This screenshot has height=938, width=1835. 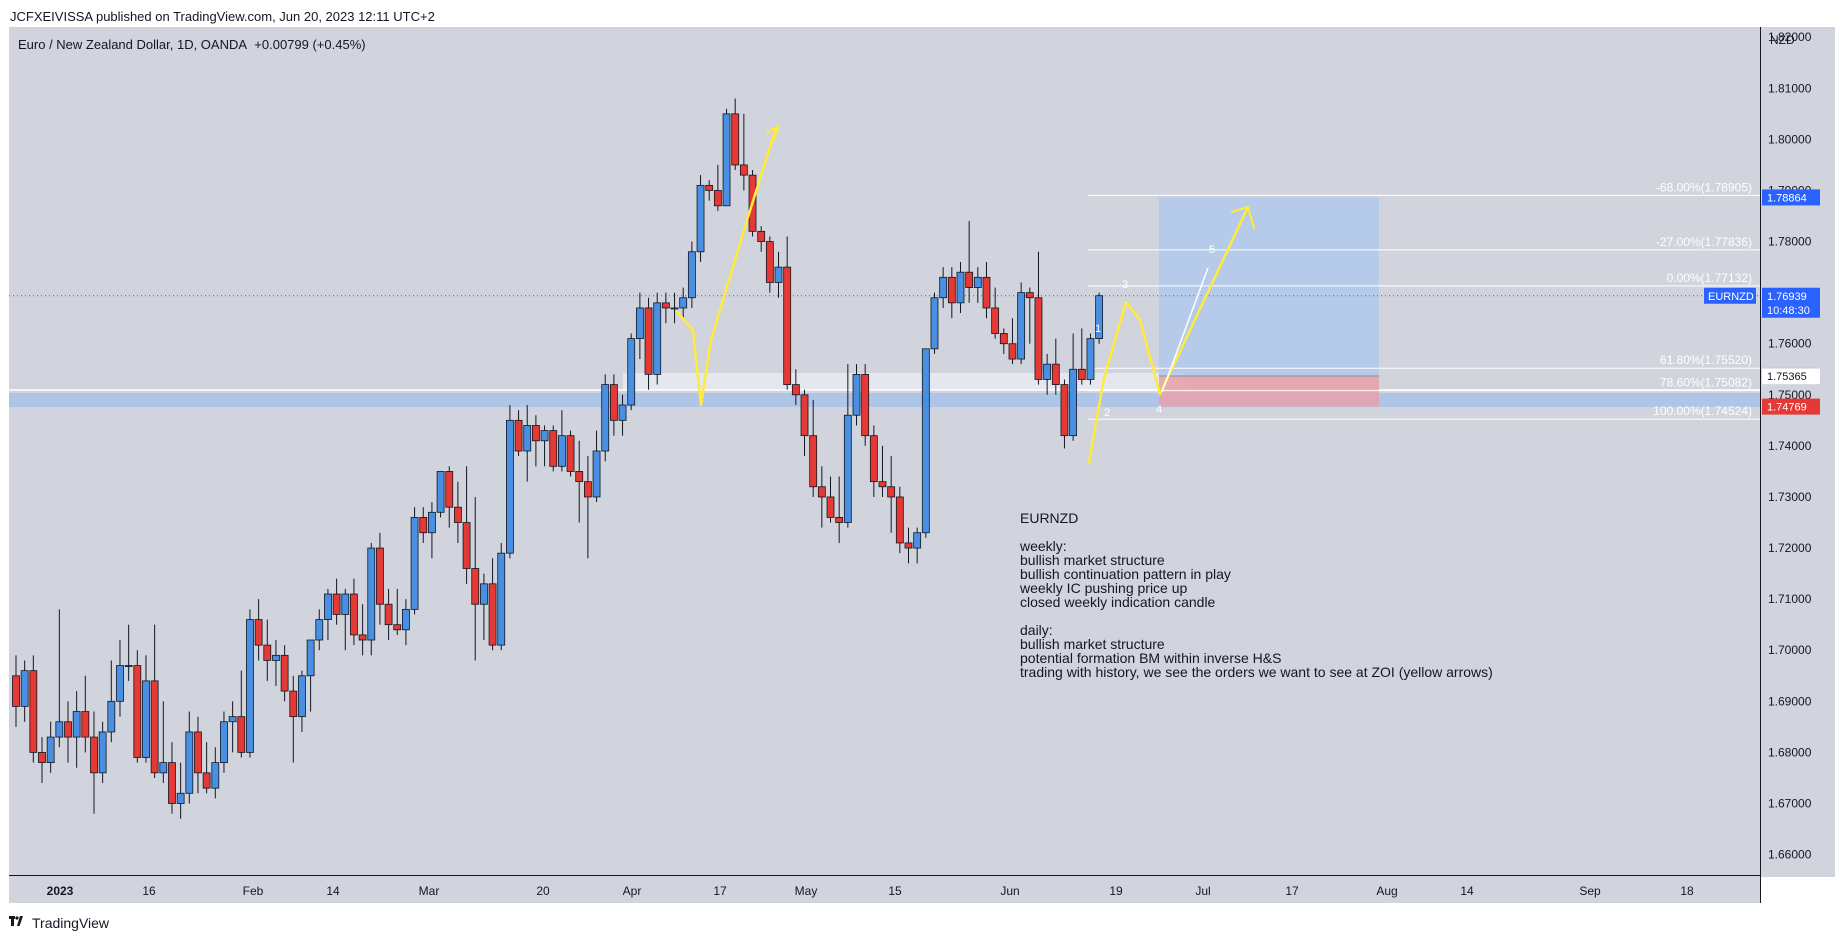 I want to click on note-line: bullish market structure, so click(x=1092, y=560).